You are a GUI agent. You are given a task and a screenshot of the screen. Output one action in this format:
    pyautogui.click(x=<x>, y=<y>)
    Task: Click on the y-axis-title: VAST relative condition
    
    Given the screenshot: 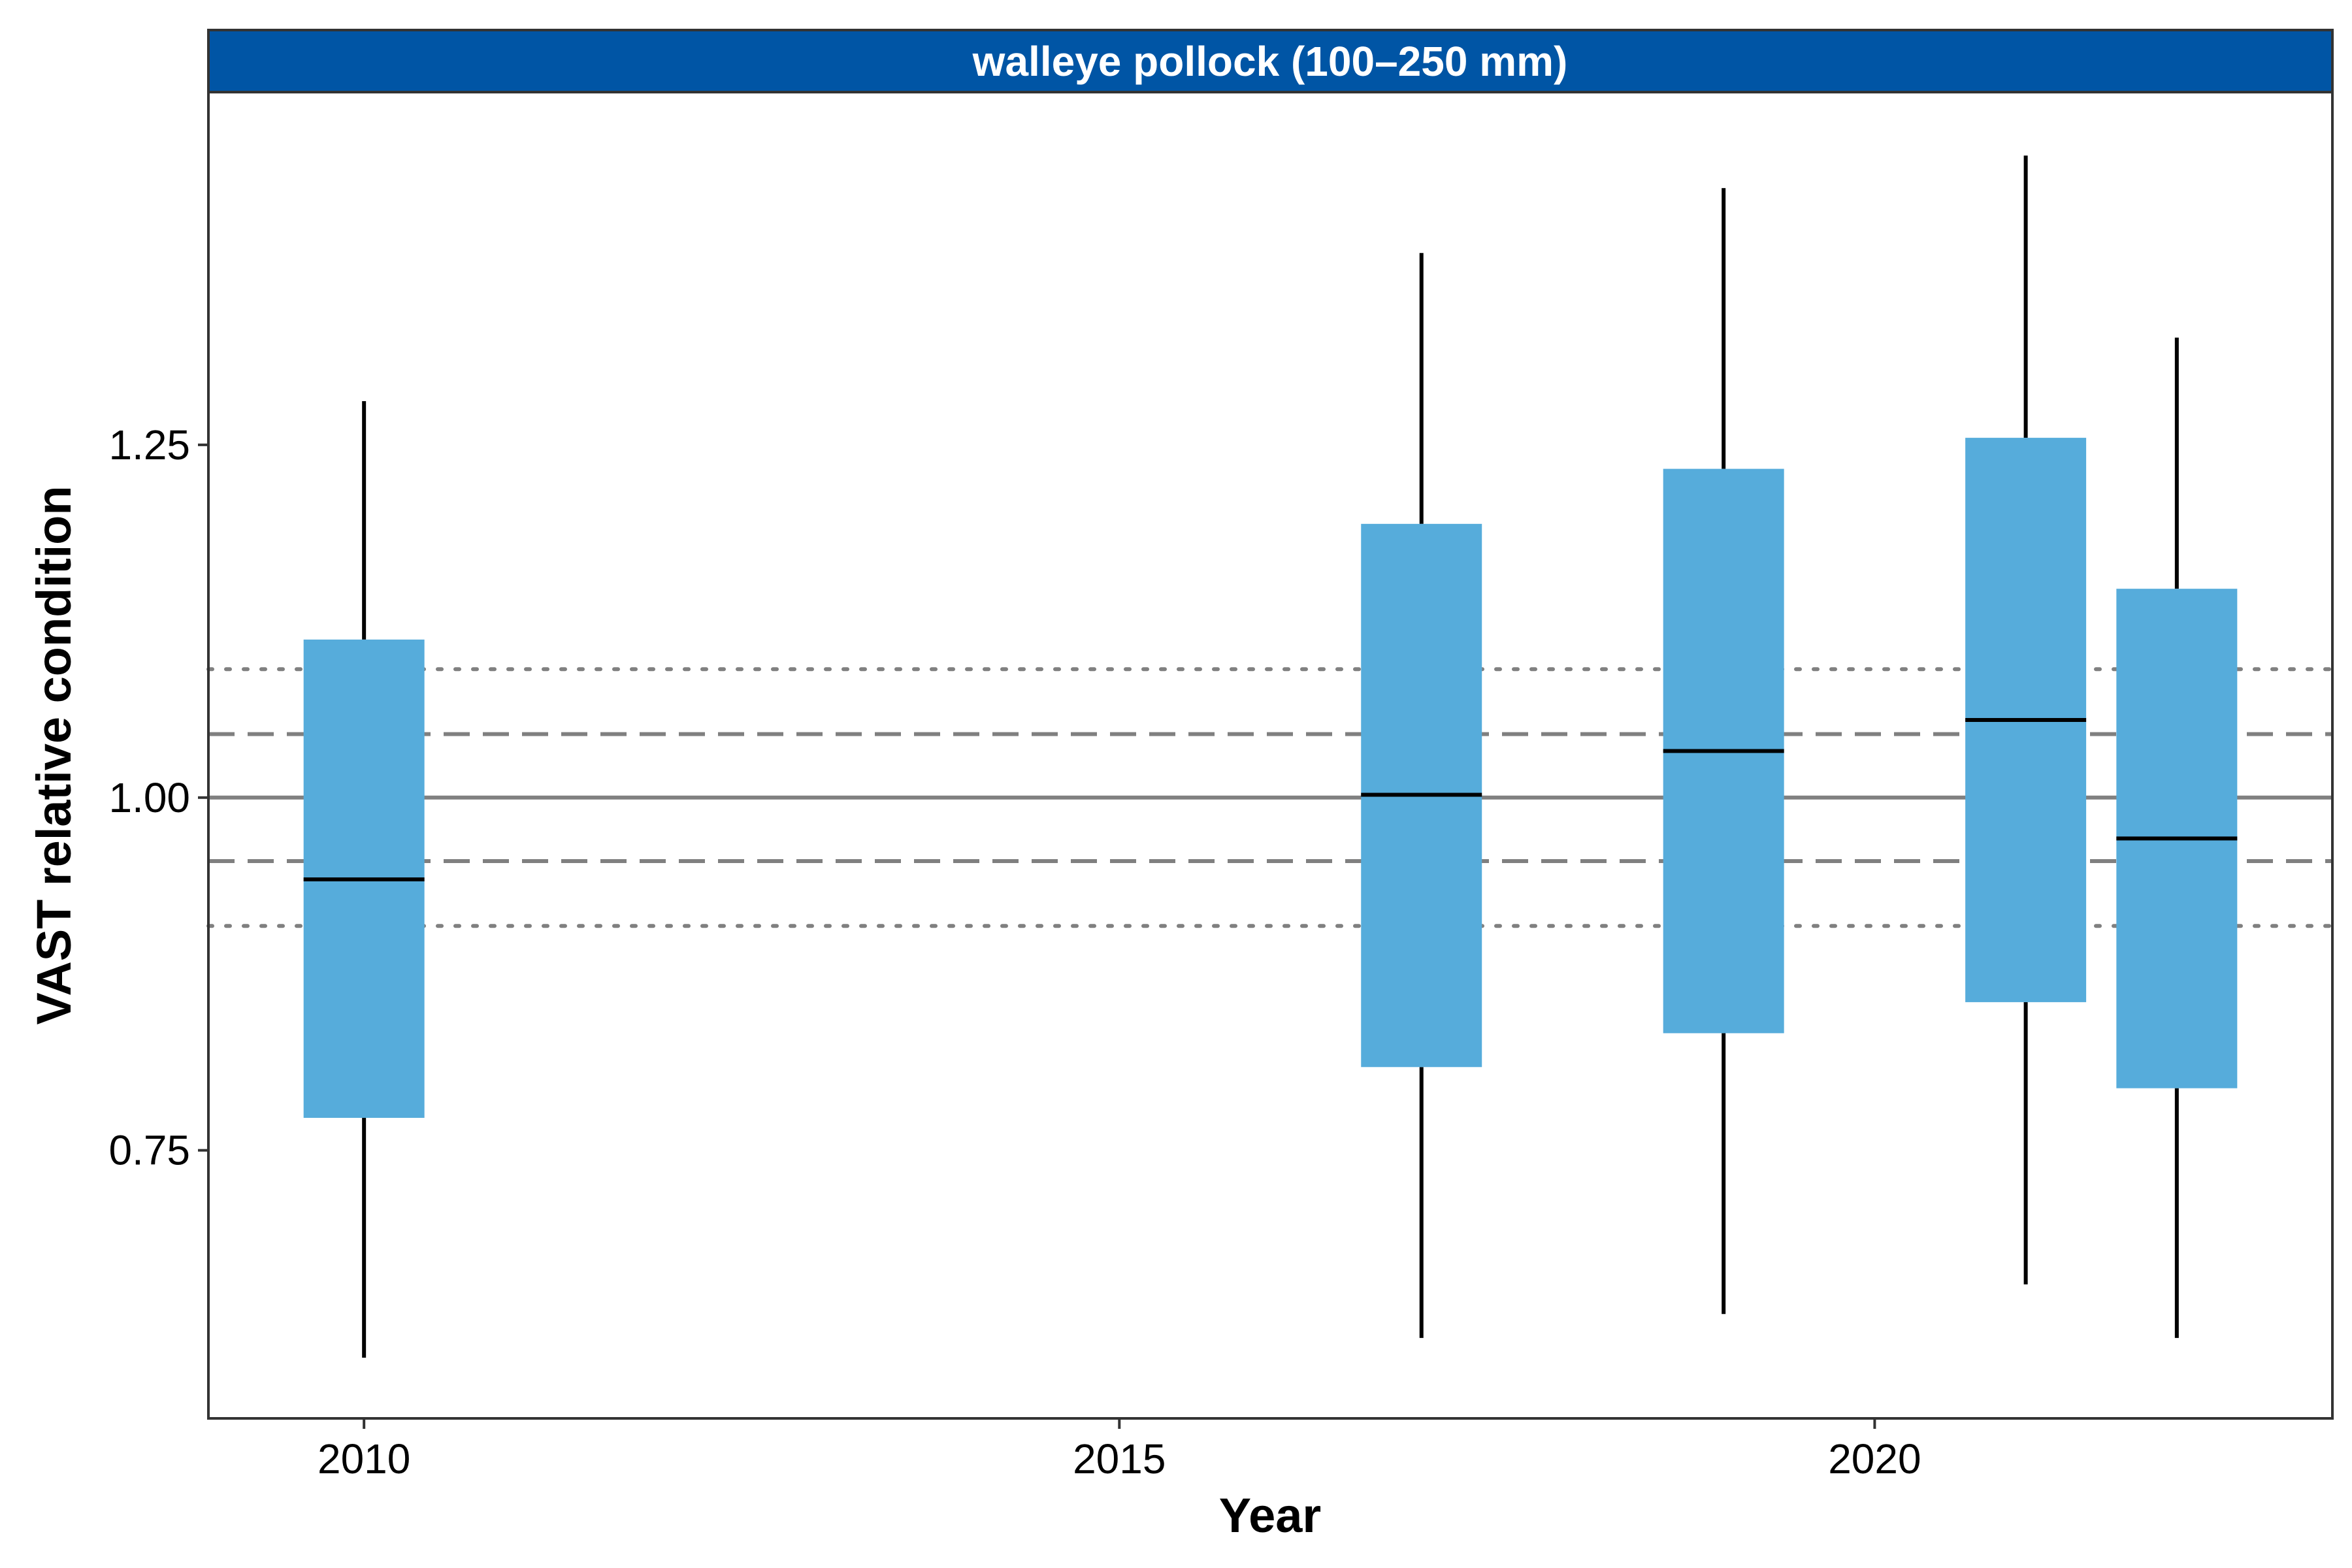 What is the action you would take?
    pyautogui.click(x=54, y=754)
    